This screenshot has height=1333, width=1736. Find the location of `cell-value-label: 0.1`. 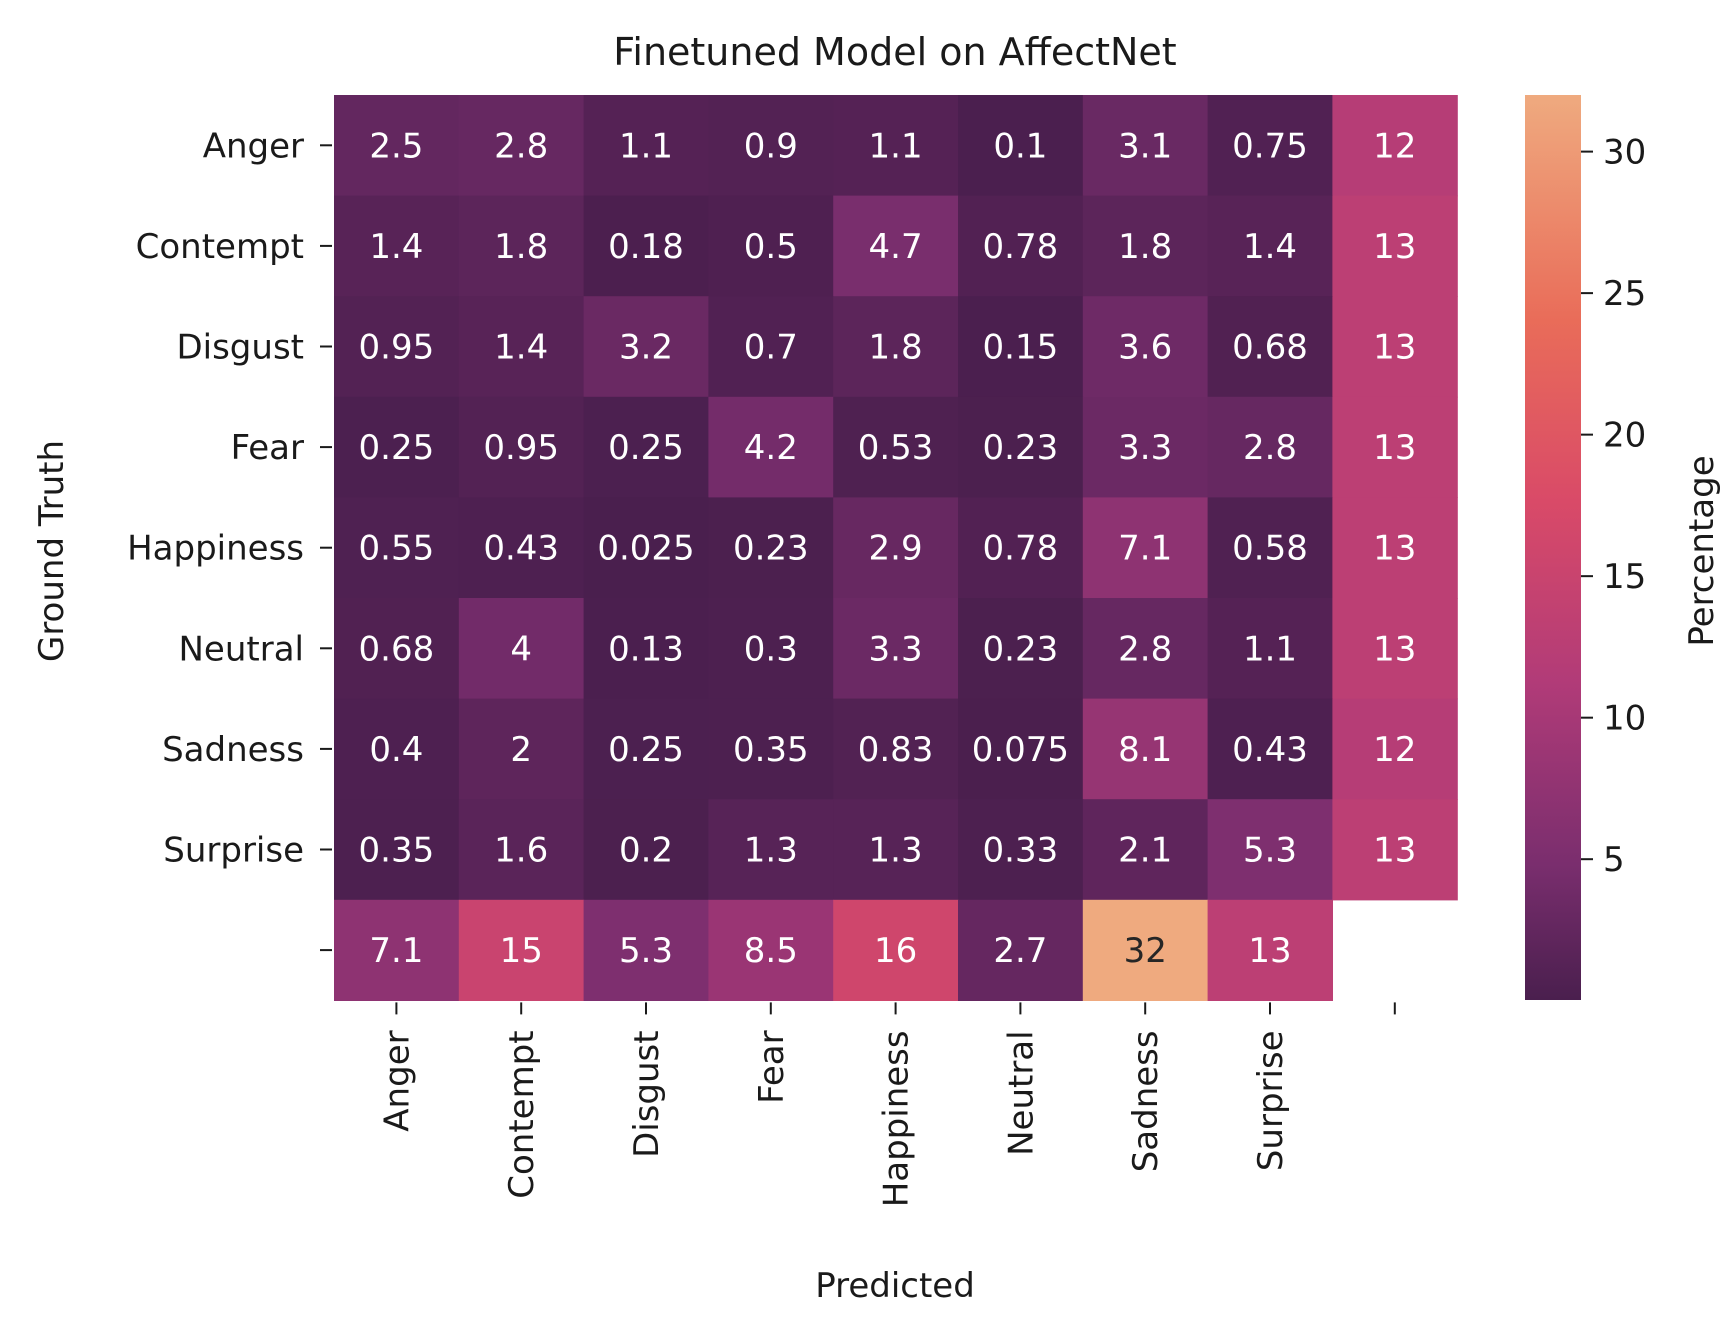

cell-value-label: 0.1 is located at coordinates (1020, 146).